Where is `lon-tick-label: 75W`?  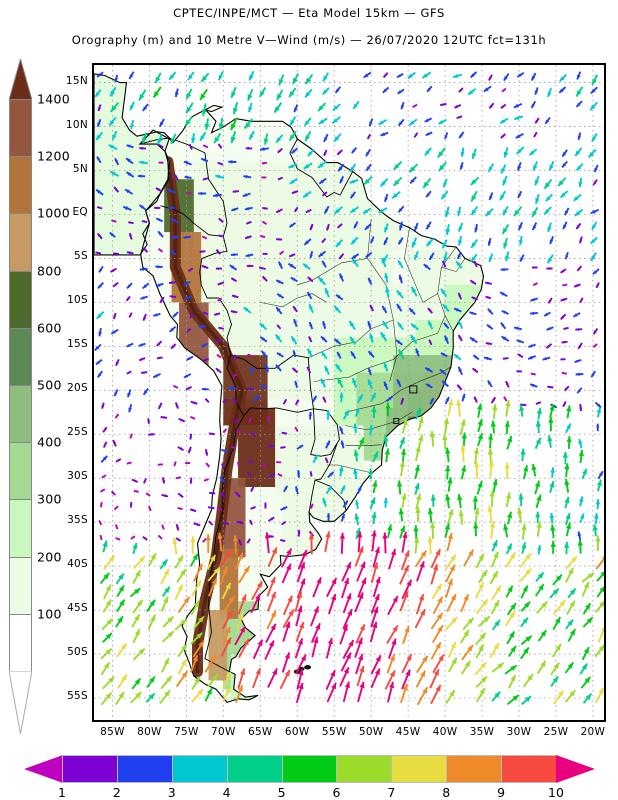 lon-tick-label: 75W is located at coordinates (186, 732).